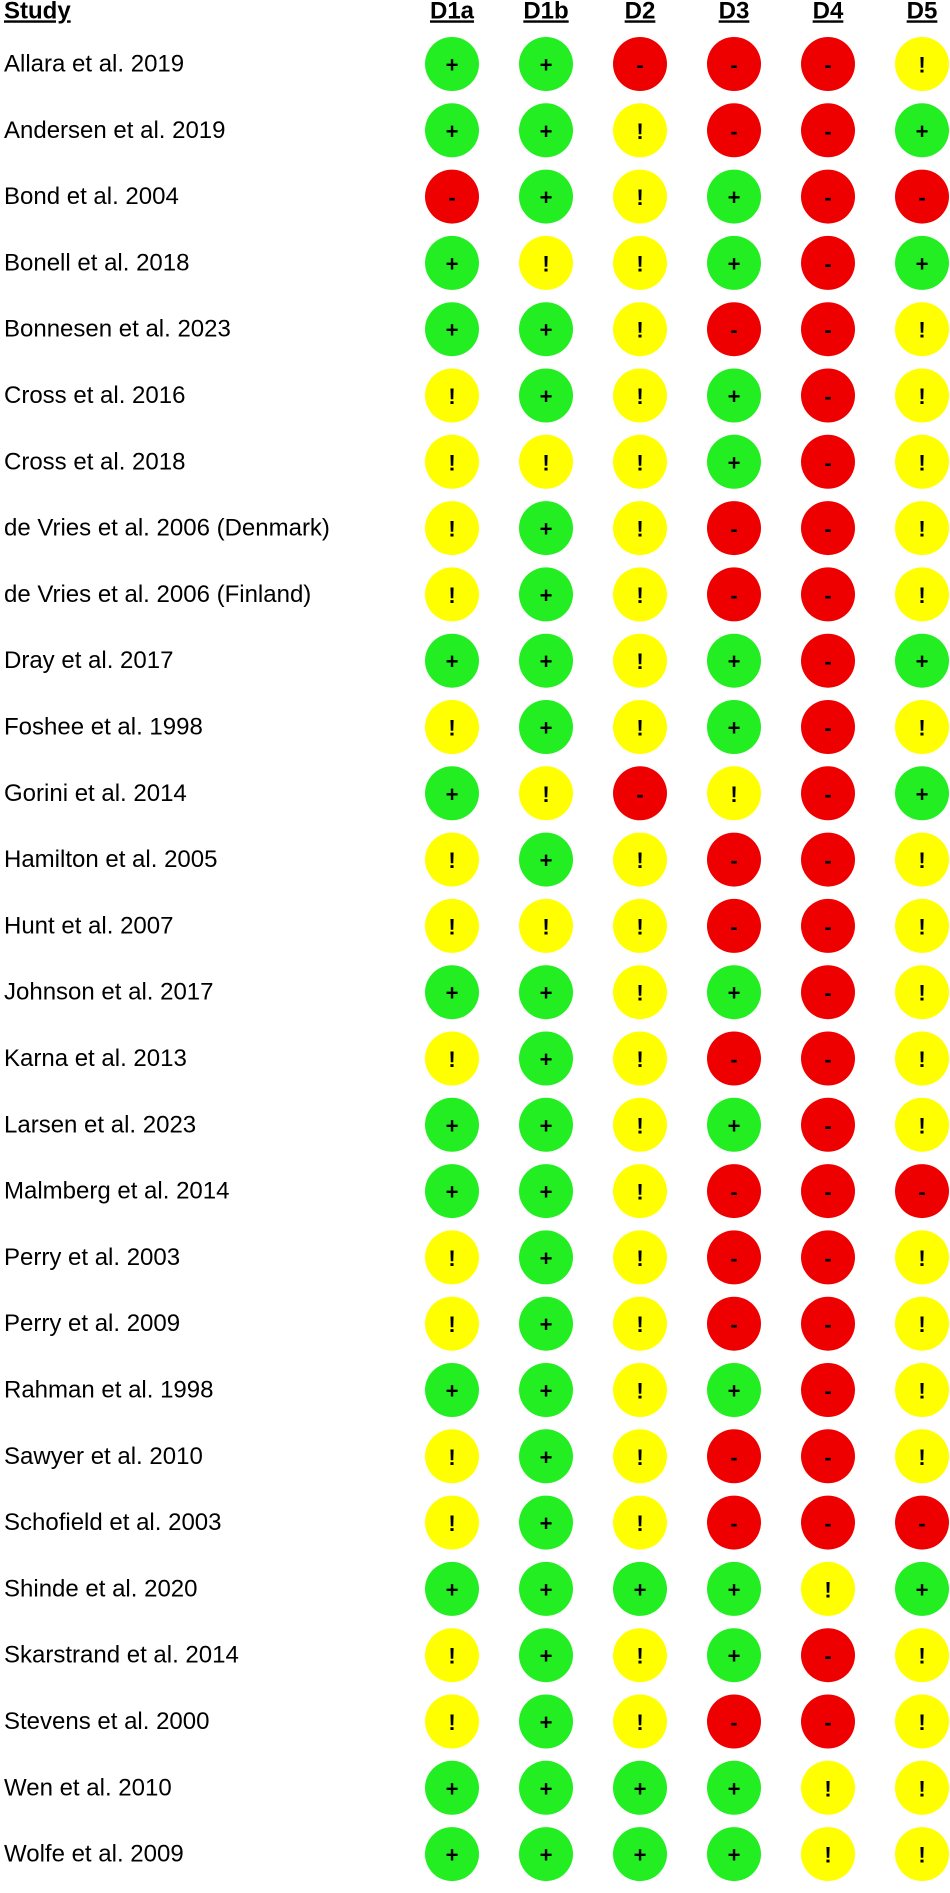 The image size is (950, 1893). What do you see at coordinates (37, 12) in the screenshot?
I see `header-study: Study` at bounding box center [37, 12].